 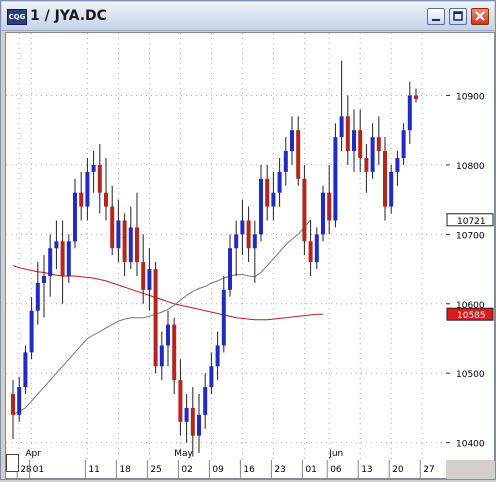 I want to click on month-label: Apr, so click(x=33, y=454).